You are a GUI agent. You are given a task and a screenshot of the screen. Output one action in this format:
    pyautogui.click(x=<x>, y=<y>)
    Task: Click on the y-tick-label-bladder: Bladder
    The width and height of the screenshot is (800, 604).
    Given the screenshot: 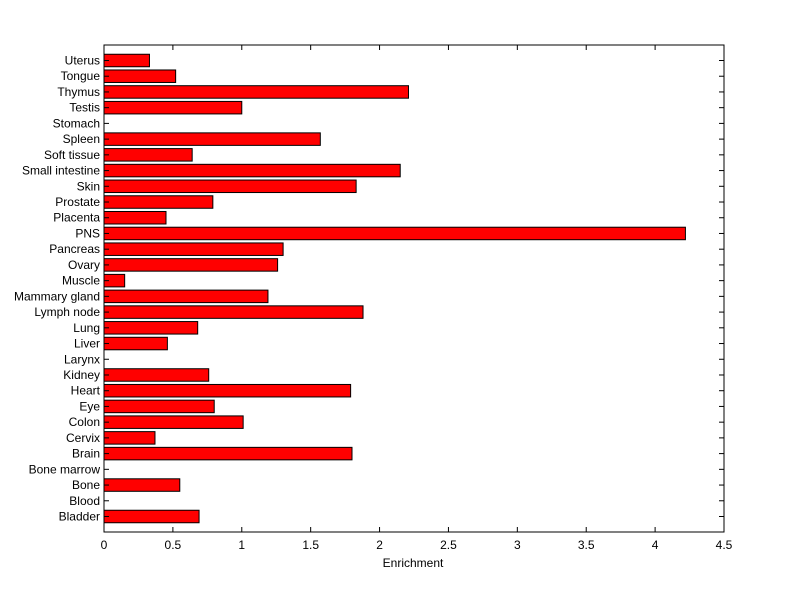 What is the action you would take?
    pyautogui.click(x=79, y=517)
    